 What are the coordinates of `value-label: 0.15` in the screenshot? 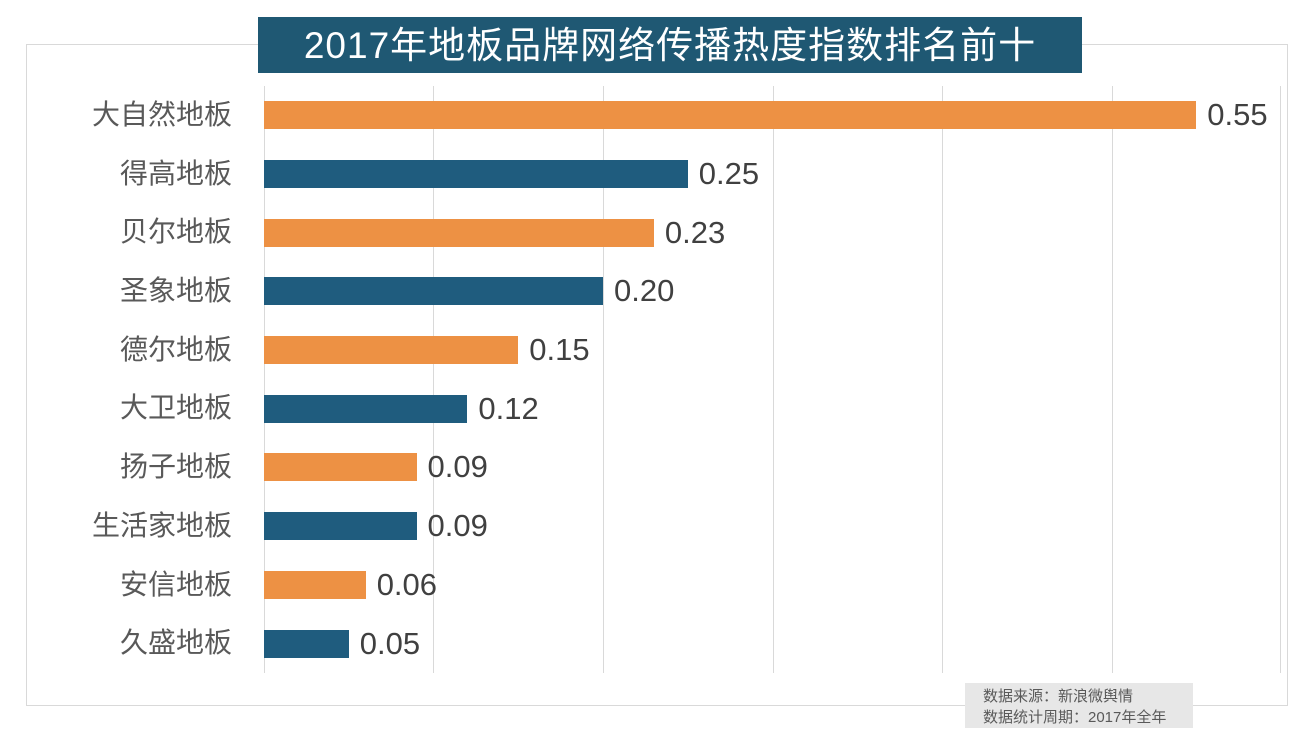 It's located at (559, 350).